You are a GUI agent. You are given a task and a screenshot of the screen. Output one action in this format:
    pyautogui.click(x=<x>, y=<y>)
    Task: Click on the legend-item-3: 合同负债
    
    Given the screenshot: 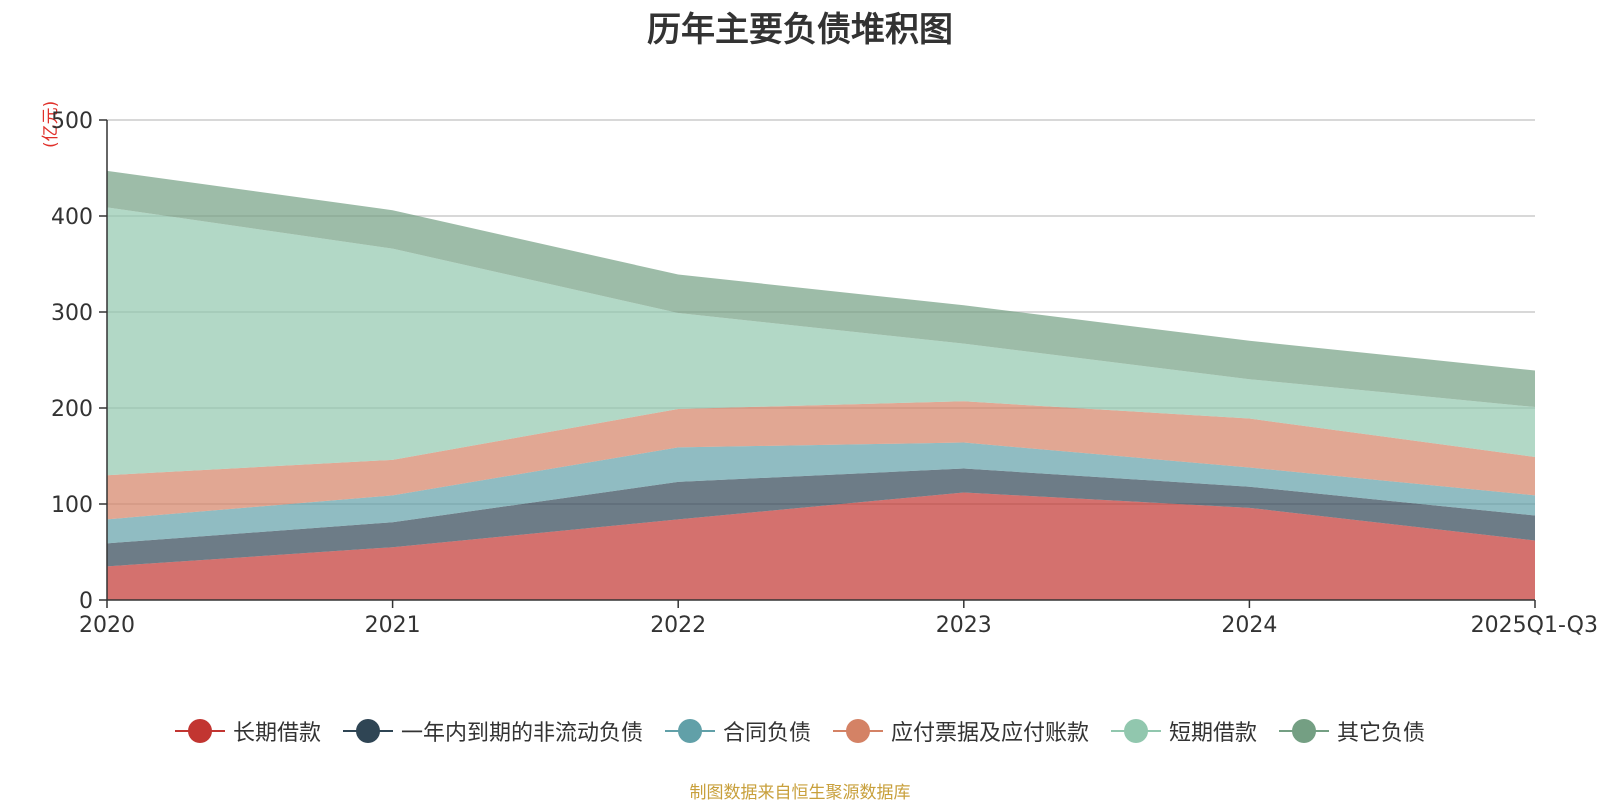 What is the action you would take?
    pyautogui.click(x=737, y=731)
    